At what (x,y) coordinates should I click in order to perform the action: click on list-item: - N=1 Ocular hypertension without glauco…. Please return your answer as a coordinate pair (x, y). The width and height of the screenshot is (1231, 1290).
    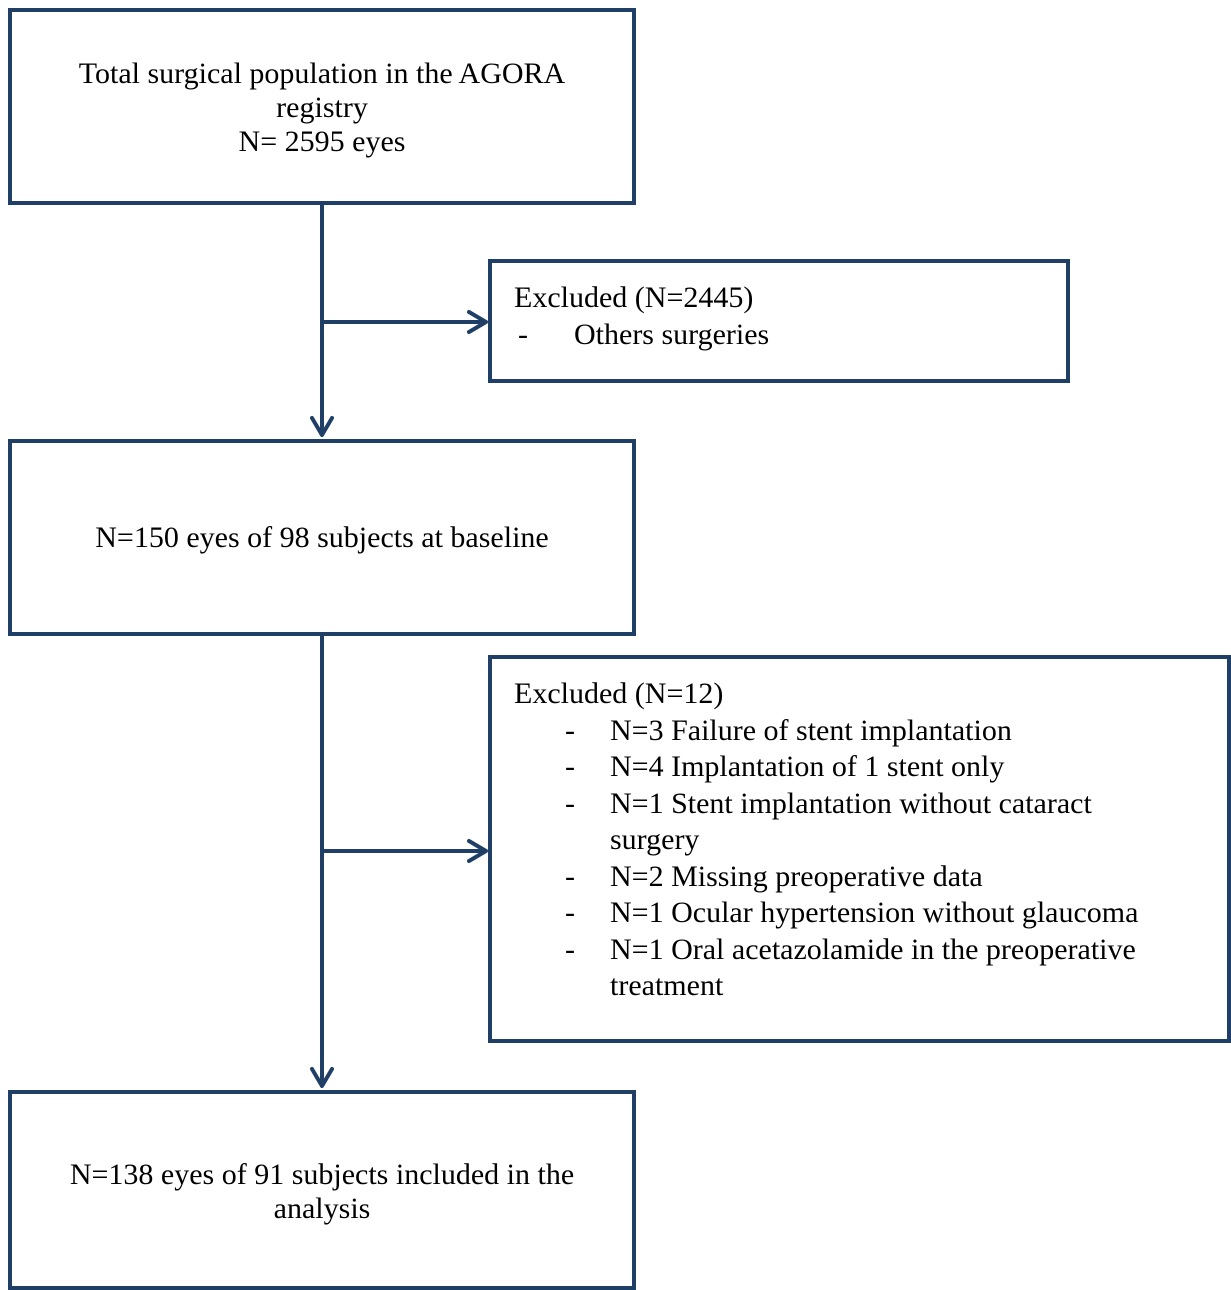
    Looking at the image, I should click on (870, 913).